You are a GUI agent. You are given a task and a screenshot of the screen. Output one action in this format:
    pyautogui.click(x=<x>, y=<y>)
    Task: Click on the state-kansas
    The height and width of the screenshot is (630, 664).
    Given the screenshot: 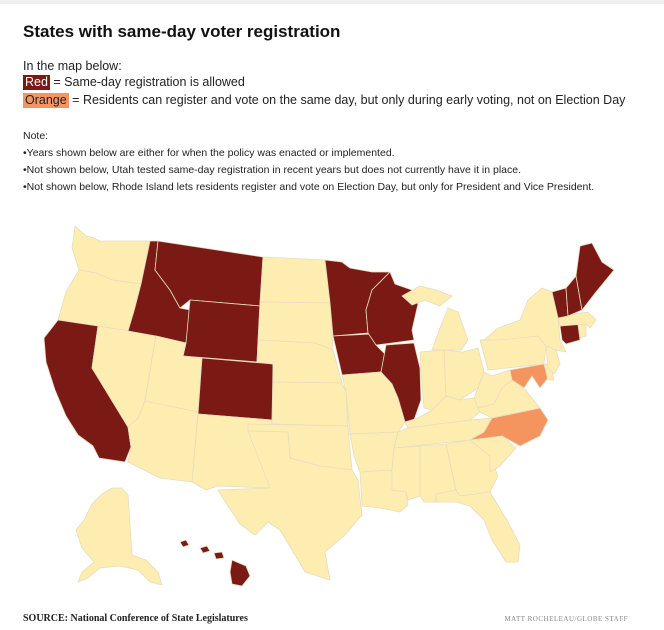 What is the action you would take?
    pyautogui.click(x=310, y=404)
    